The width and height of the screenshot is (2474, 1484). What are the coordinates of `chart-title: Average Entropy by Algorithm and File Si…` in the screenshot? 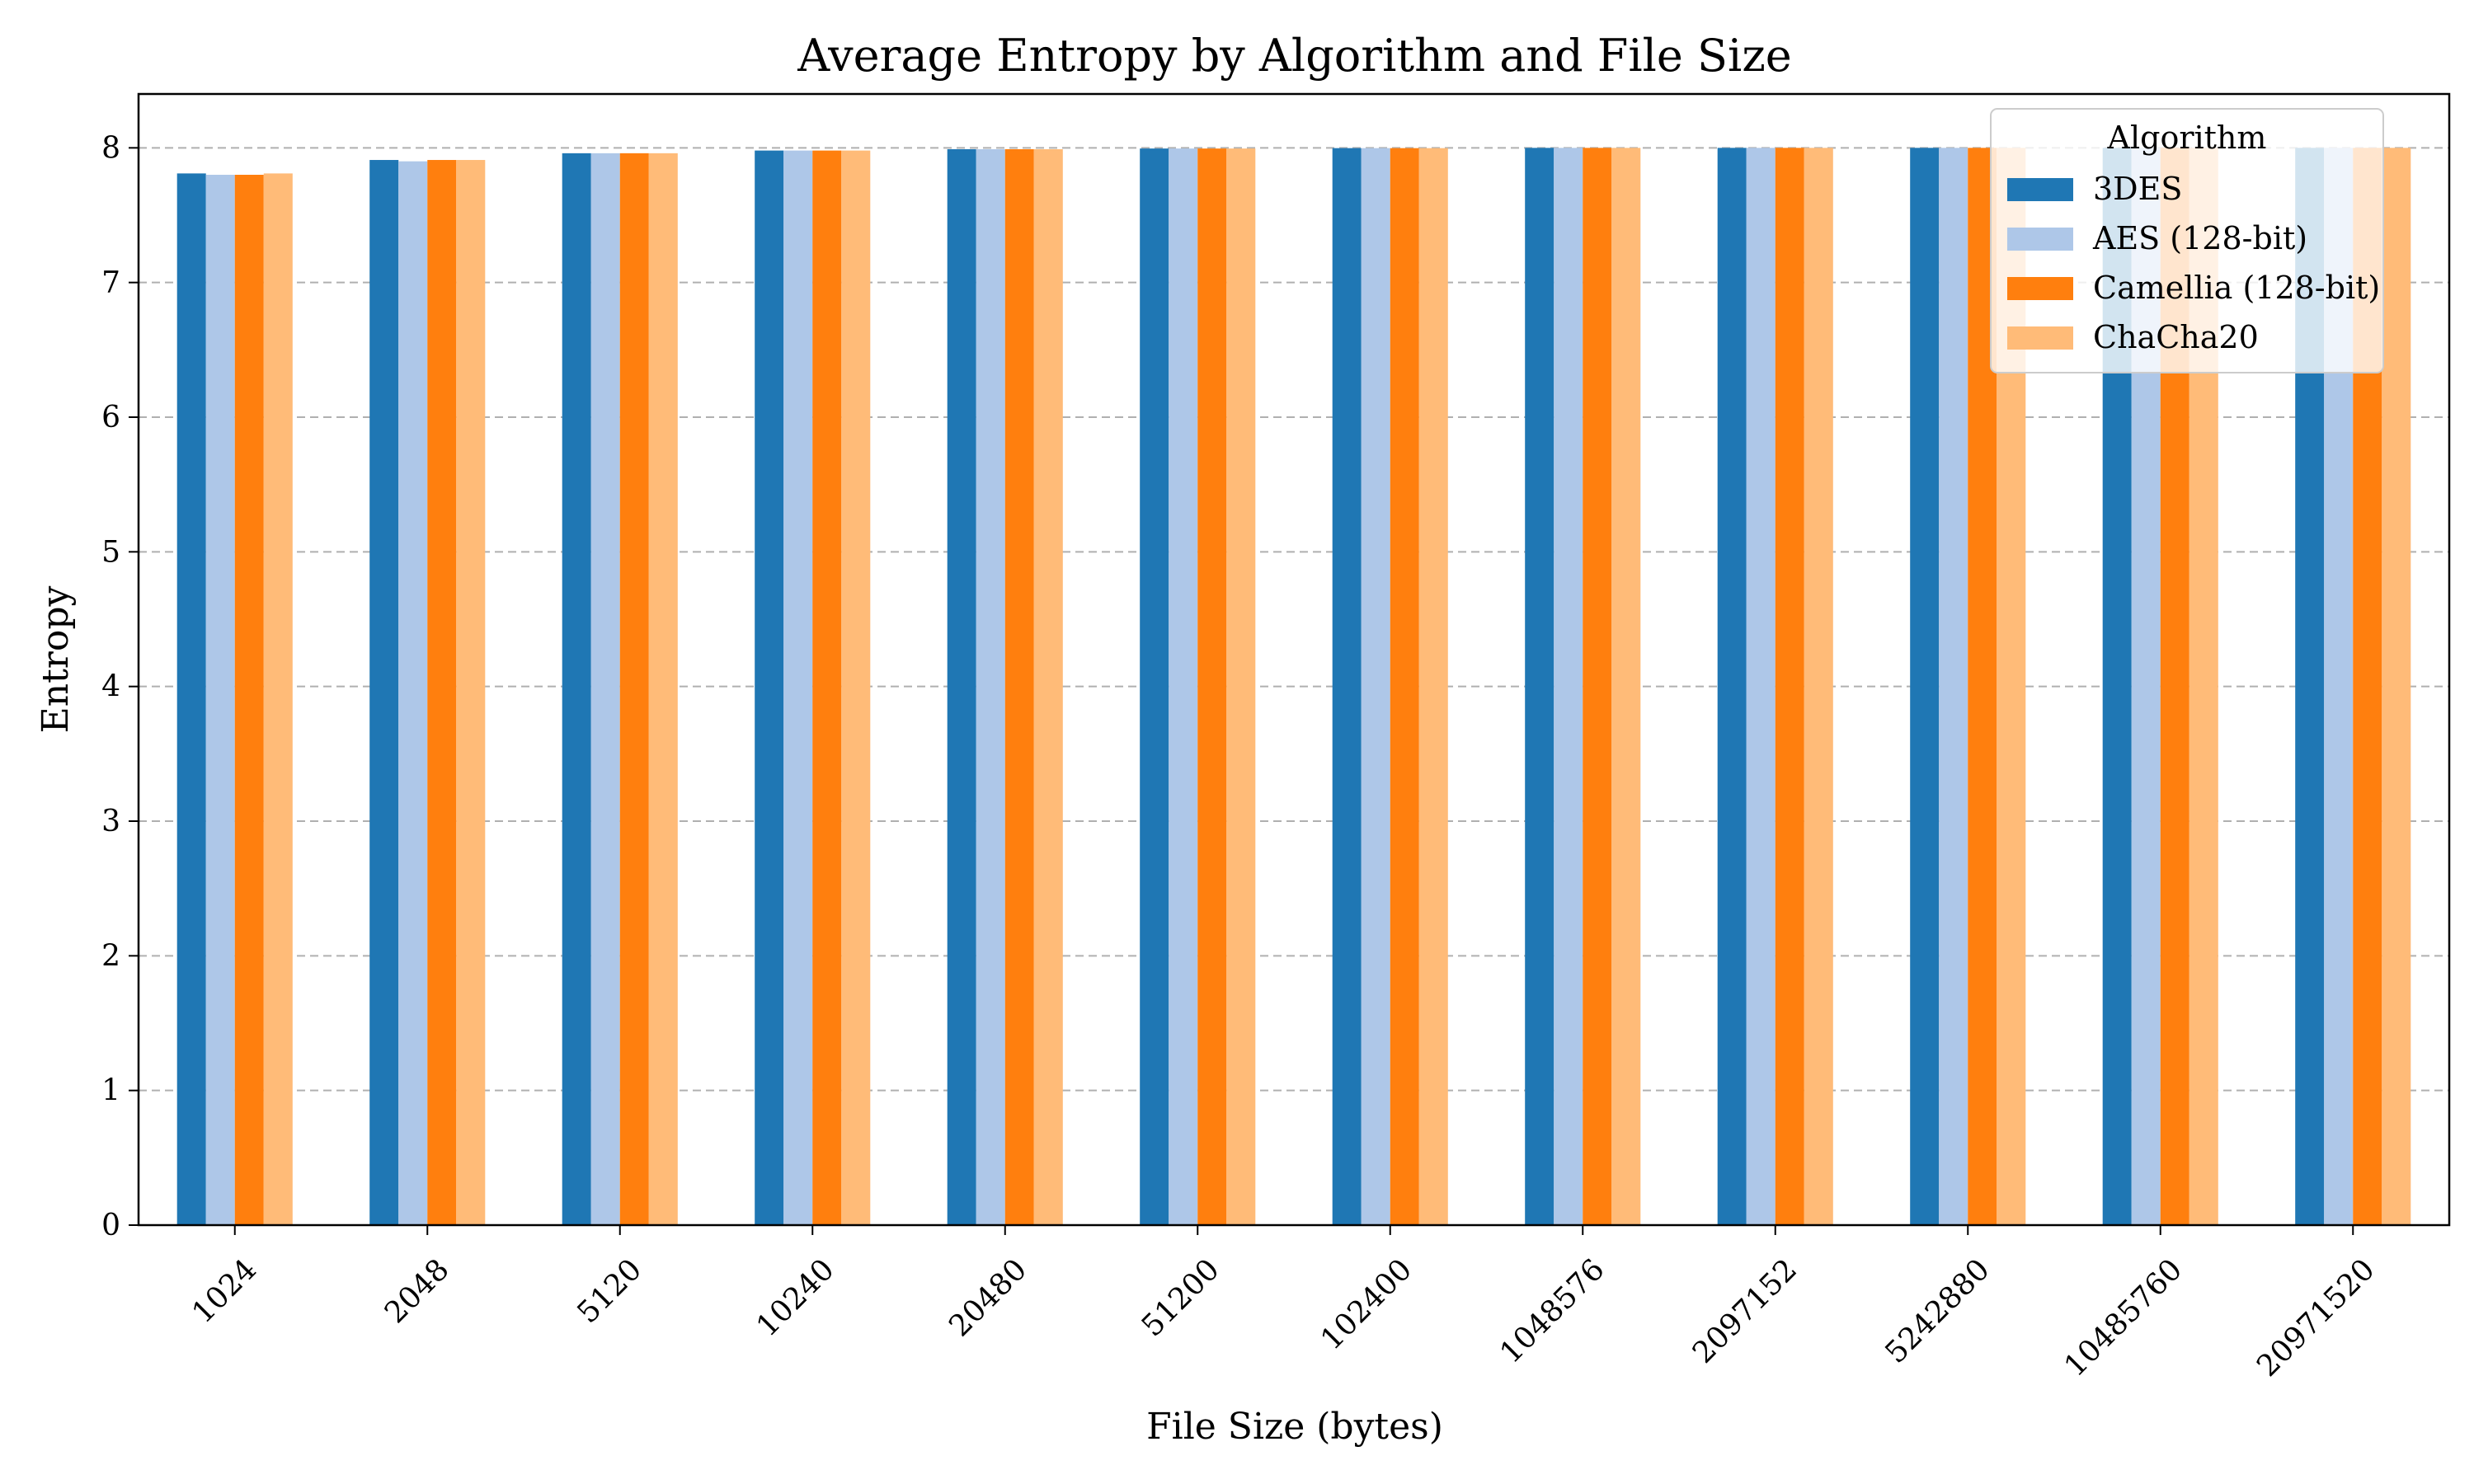 It's located at (1294, 56).